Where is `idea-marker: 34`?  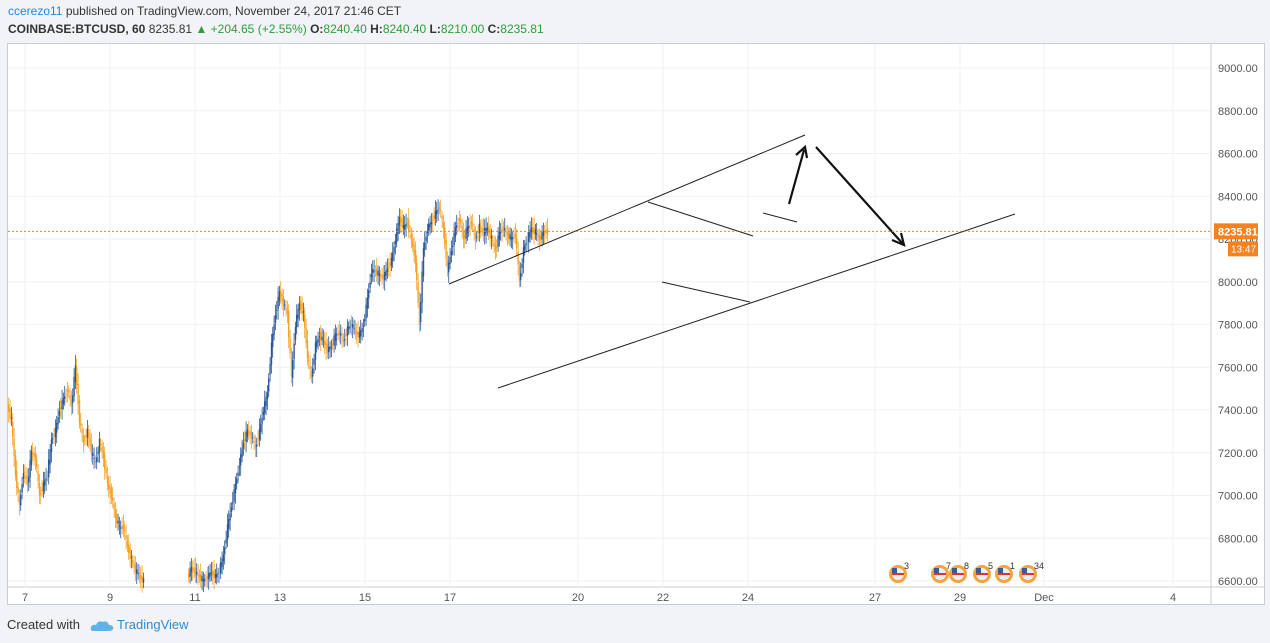
idea-marker: 34 is located at coordinates (1031, 572).